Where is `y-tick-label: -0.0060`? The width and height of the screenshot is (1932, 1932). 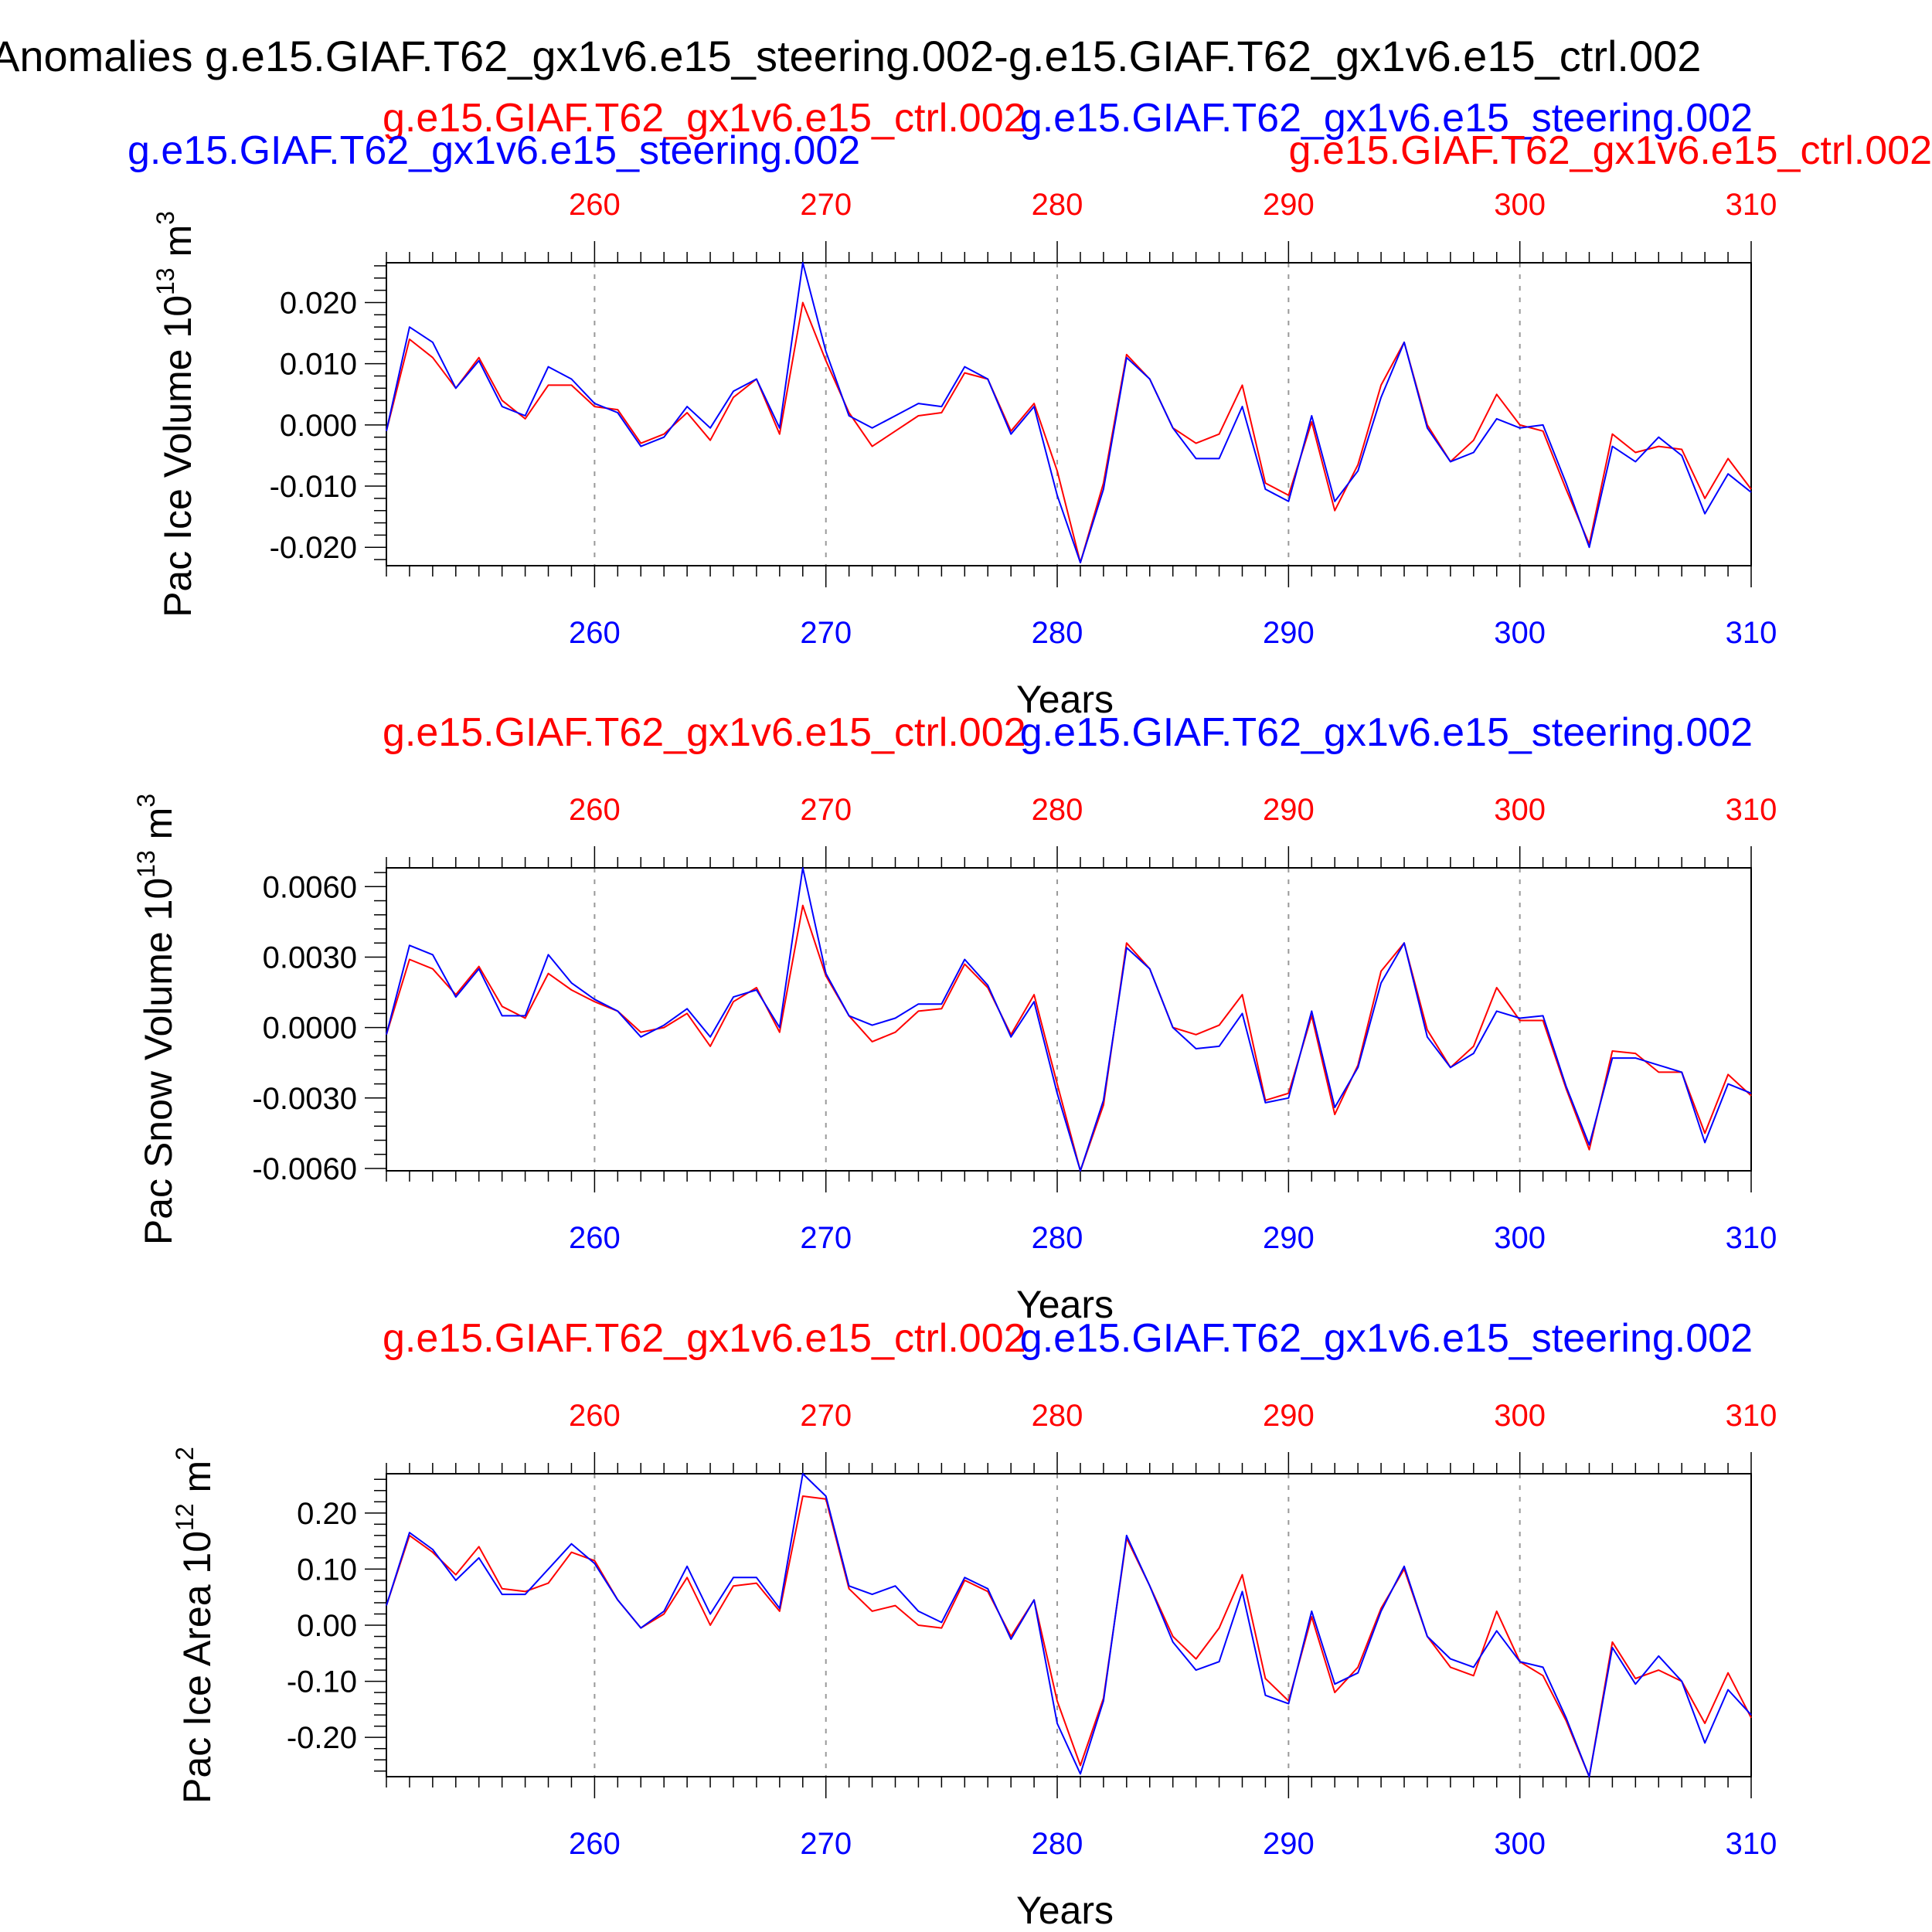 y-tick-label: -0.0060 is located at coordinates (305, 1169).